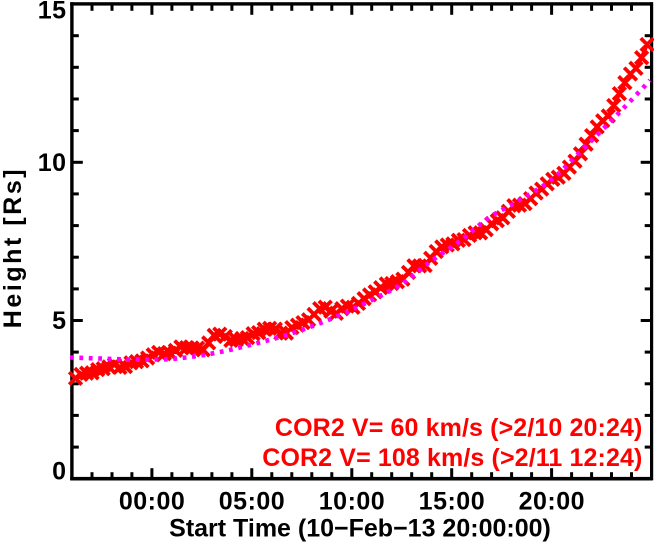 The height and width of the screenshot is (542, 654). Describe the element at coordinates (452, 501) in the screenshot. I see `svg-text: 15:00` at that location.